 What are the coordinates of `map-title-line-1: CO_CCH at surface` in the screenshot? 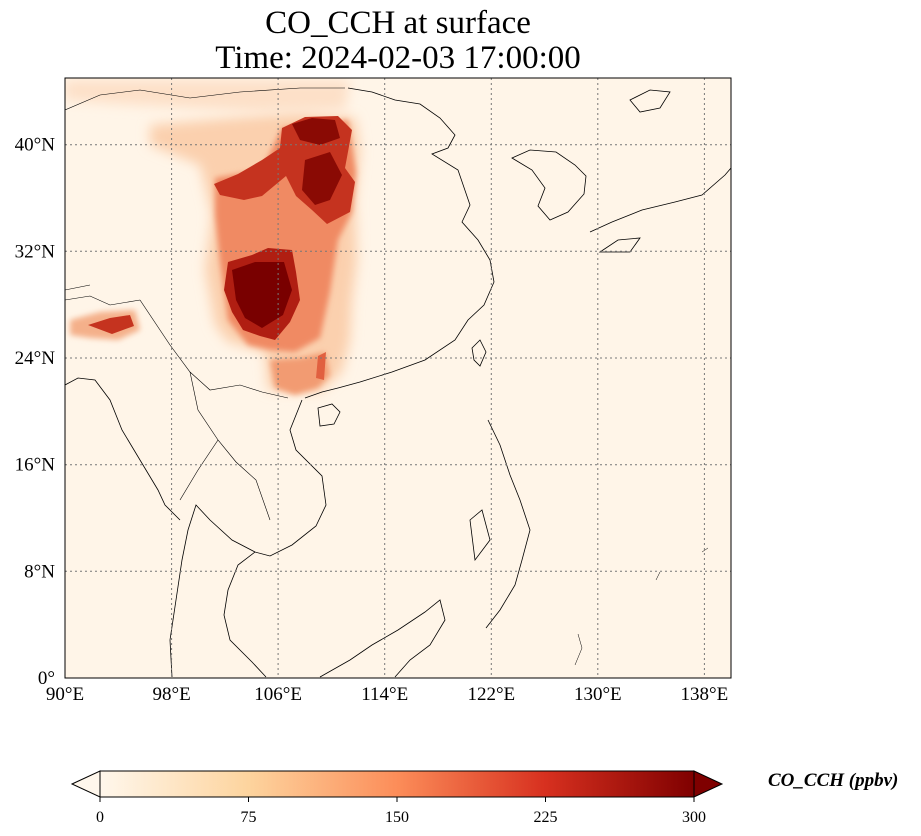 It's located at (398, 23).